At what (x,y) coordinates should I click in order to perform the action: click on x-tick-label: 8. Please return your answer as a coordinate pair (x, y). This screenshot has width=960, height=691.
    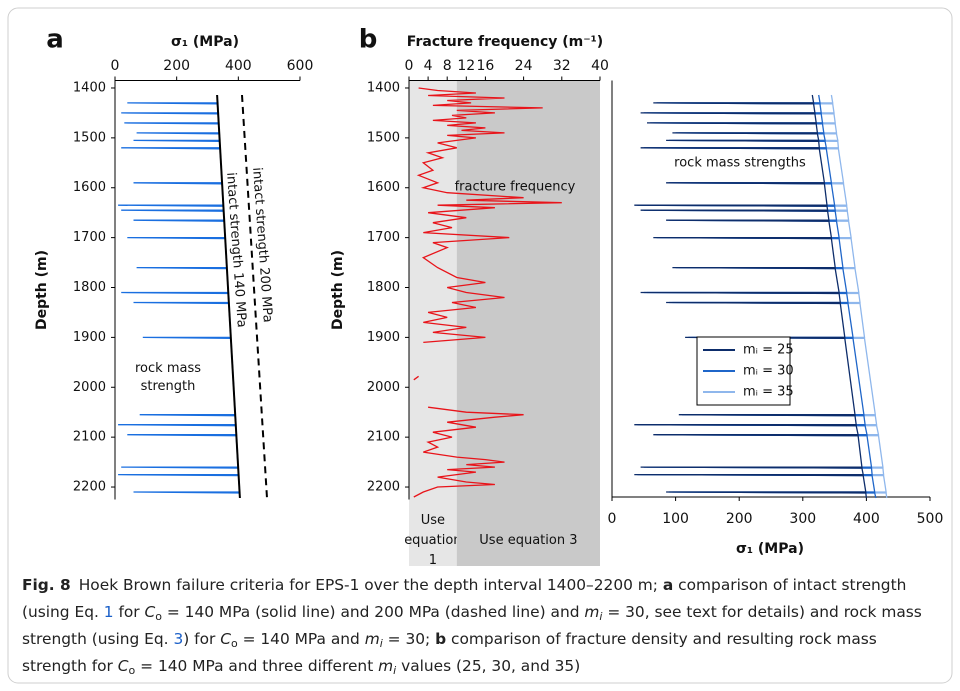
    Looking at the image, I should click on (447, 66).